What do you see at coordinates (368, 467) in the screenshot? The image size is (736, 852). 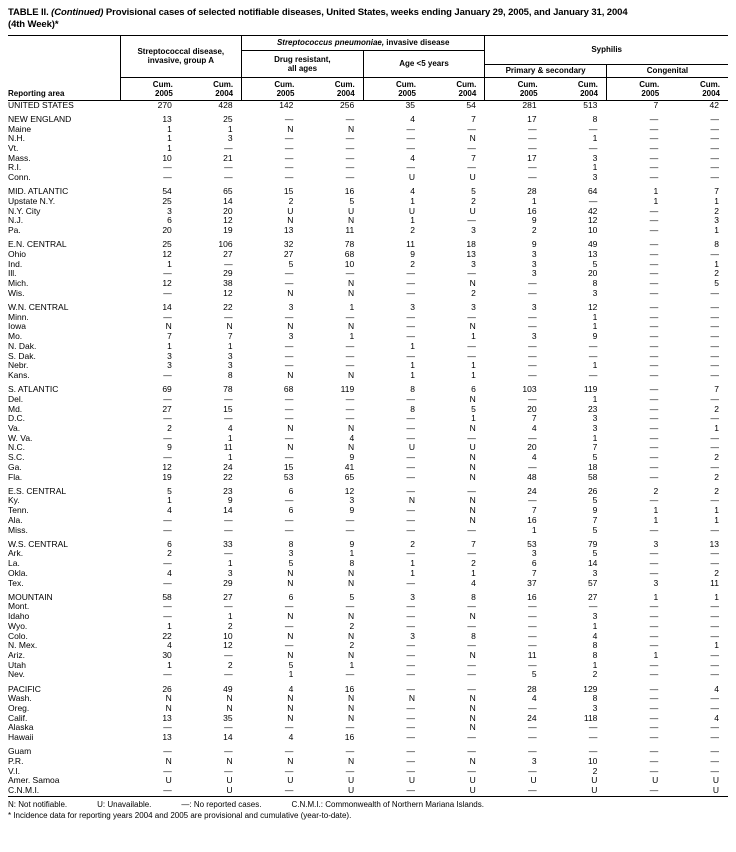 I see `table-row: Ga. 12 24 15 41 — N — 18 — —` at bounding box center [368, 467].